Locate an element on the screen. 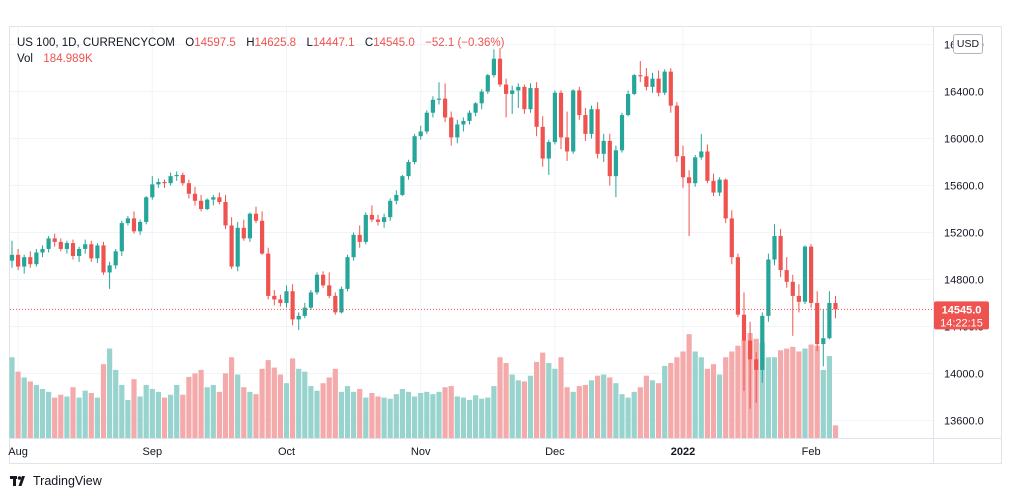 The image size is (1012, 501). currency-button: USD is located at coordinates (968, 44).